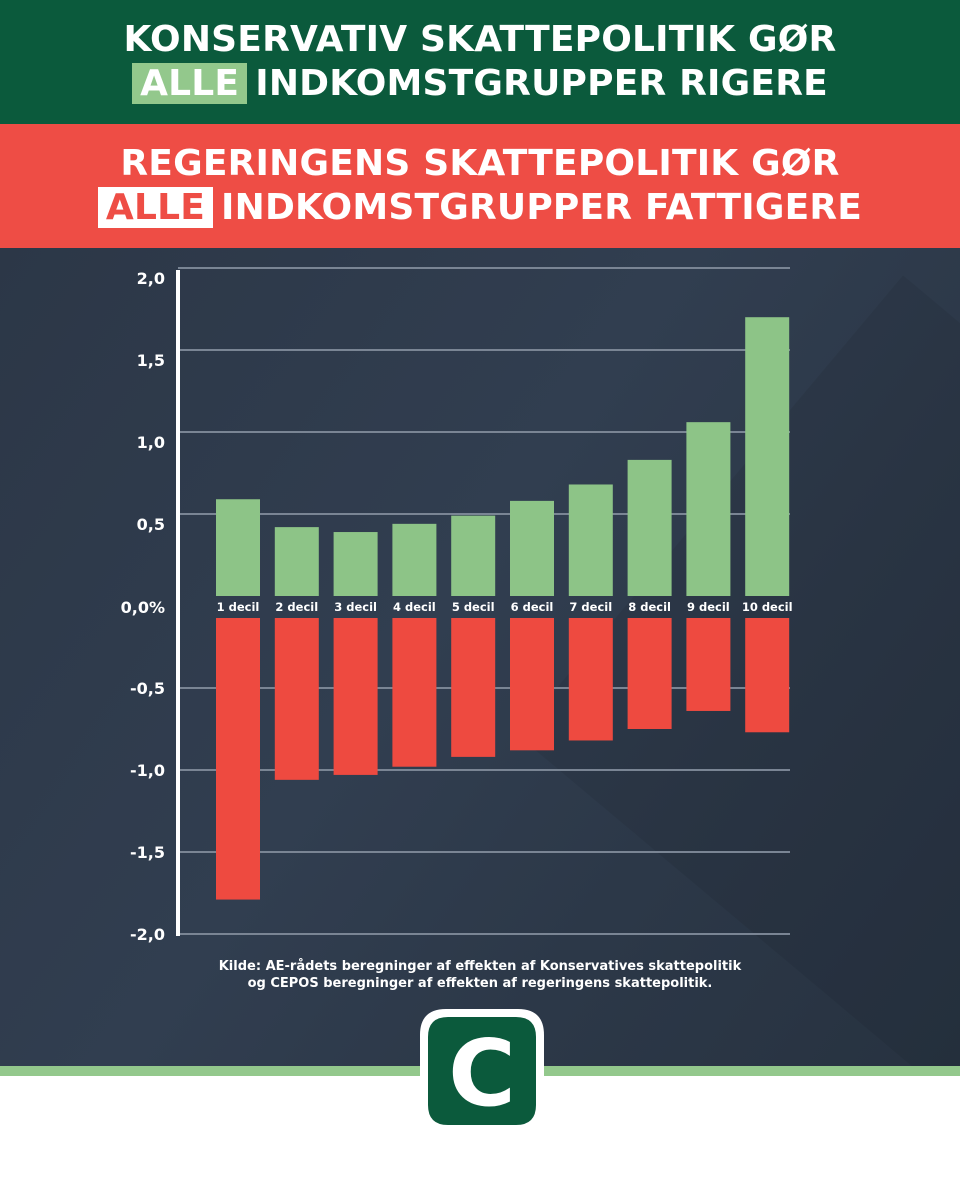 The image size is (960, 1200). I want to click on y-tick-label: -2,0, so click(147, 934).